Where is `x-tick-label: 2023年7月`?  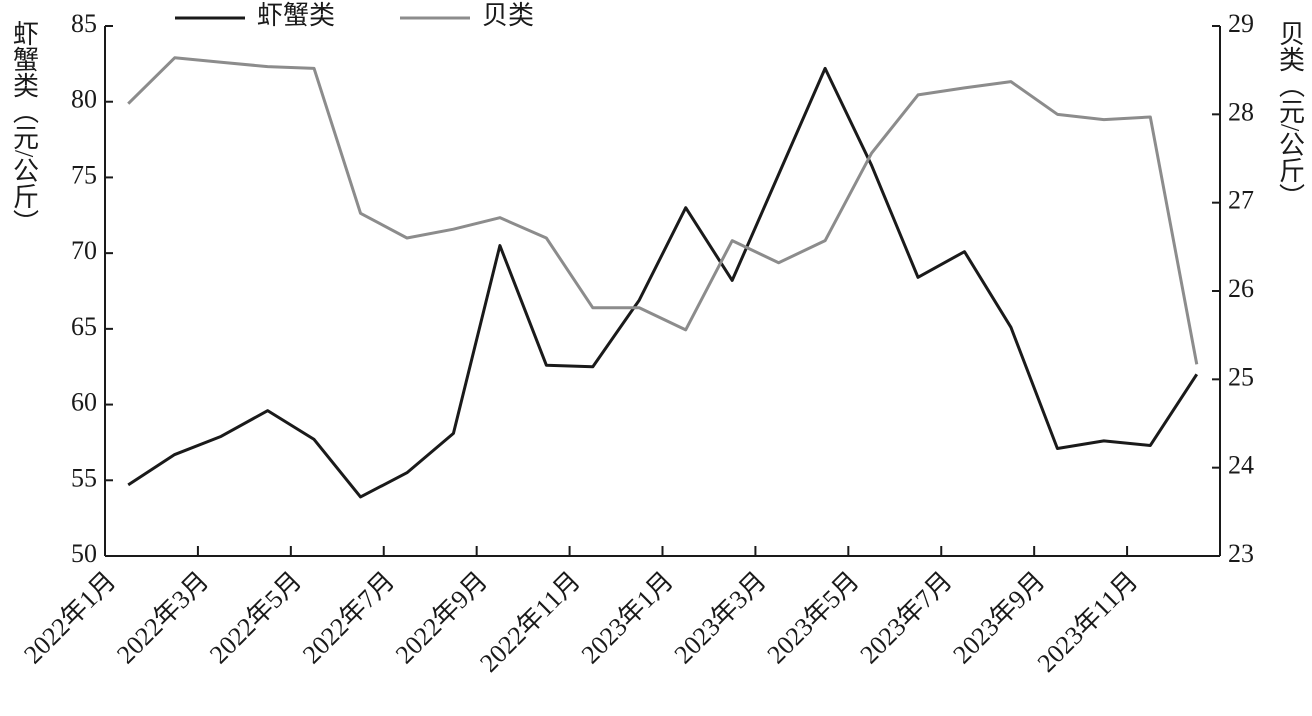
x-tick-label: 2023年7月 is located at coordinates (905, 617).